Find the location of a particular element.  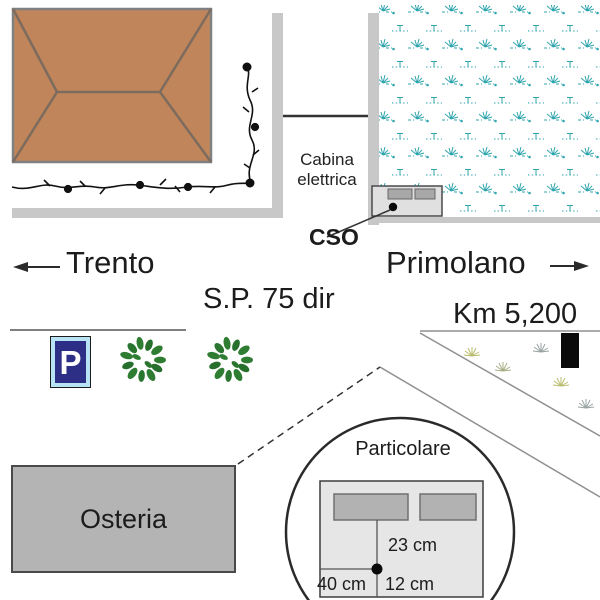

dimension-label-23cm: 23 cm is located at coordinates (413, 545).